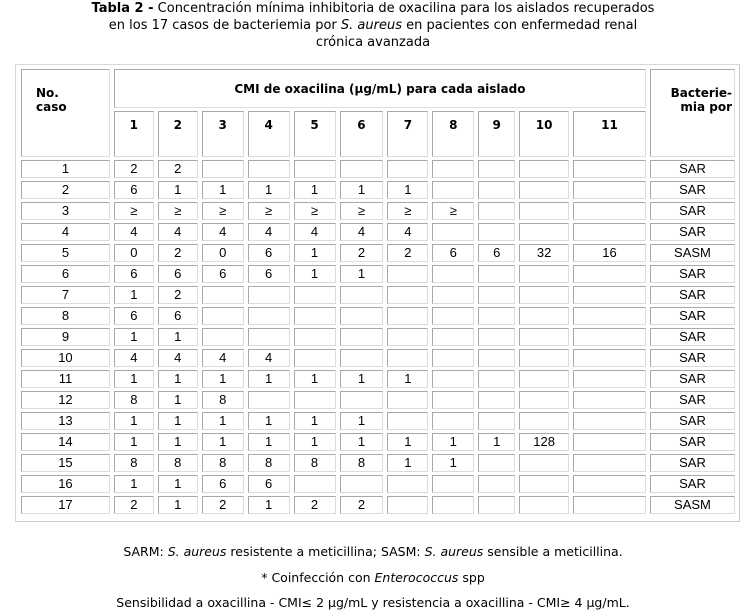 The image size is (746, 616). Describe the element at coordinates (544, 134) in the screenshot. I see `header-isolate: 10` at that location.